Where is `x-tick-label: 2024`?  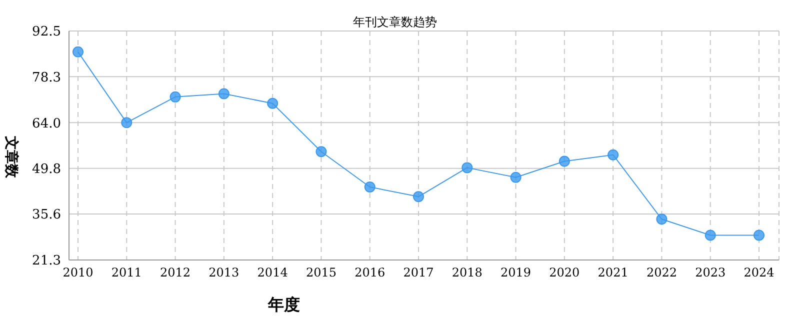
x-tick-label: 2024 is located at coordinates (759, 273).